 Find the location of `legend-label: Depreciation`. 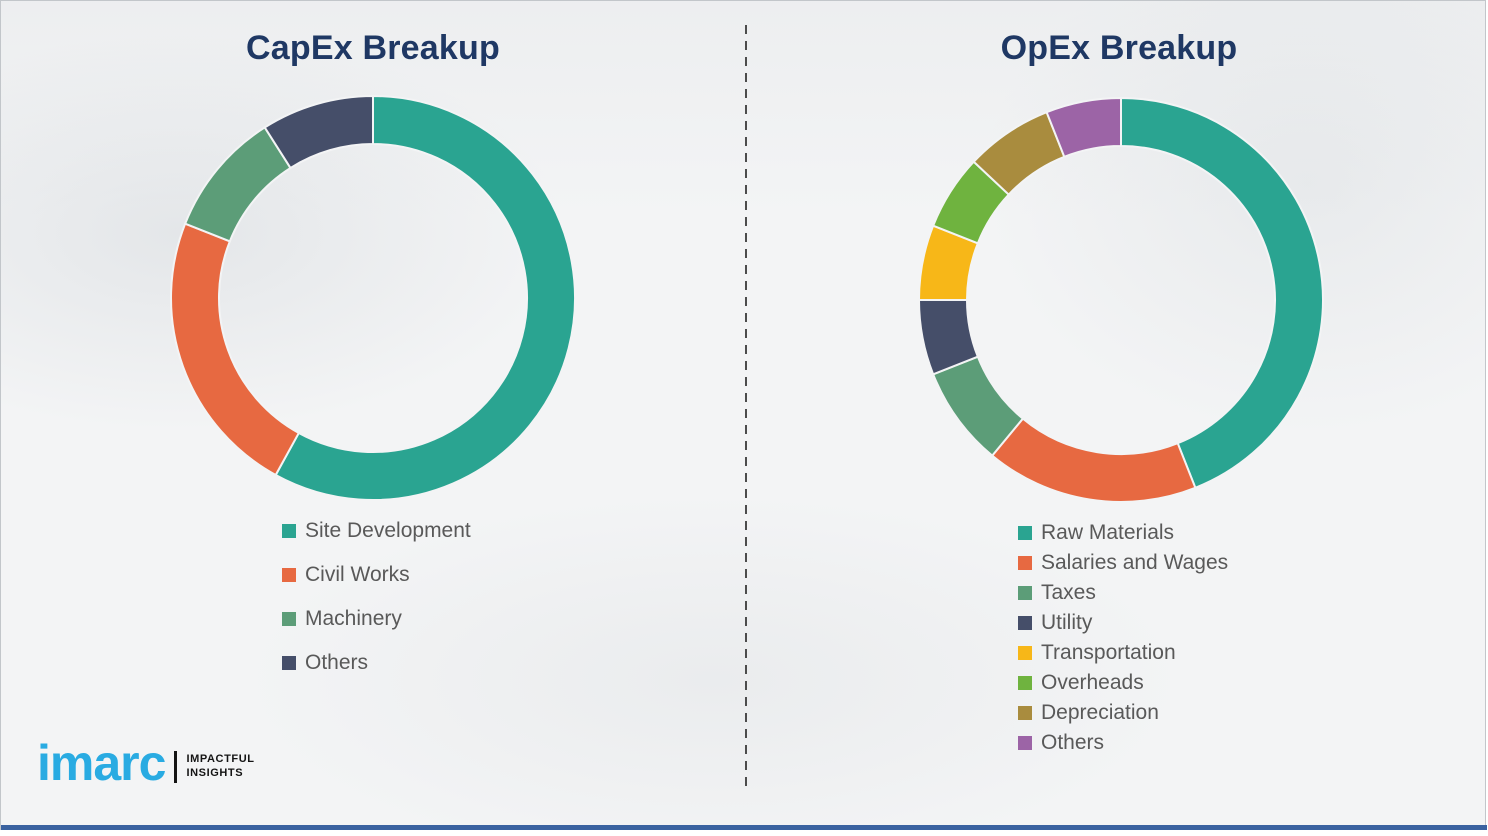

legend-label: Depreciation is located at coordinates (1100, 712).